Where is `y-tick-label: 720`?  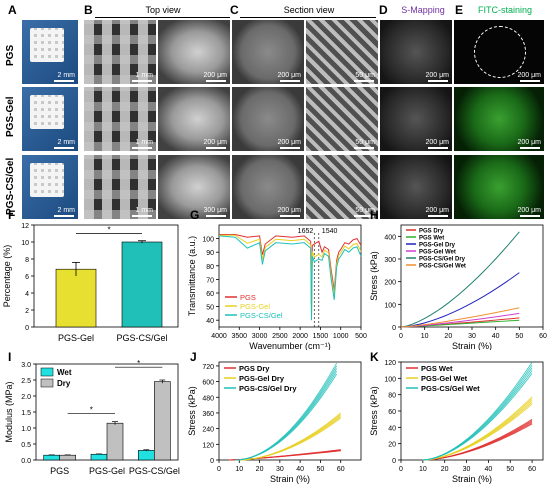 y-tick-label: 720 is located at coordinates (208, 367).